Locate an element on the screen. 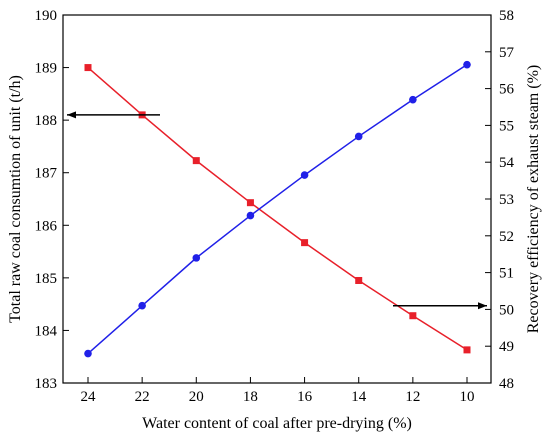 The width and height of the screenshot is (550, 440). x-tick-label: 10 is located at coordinates (467, 397).